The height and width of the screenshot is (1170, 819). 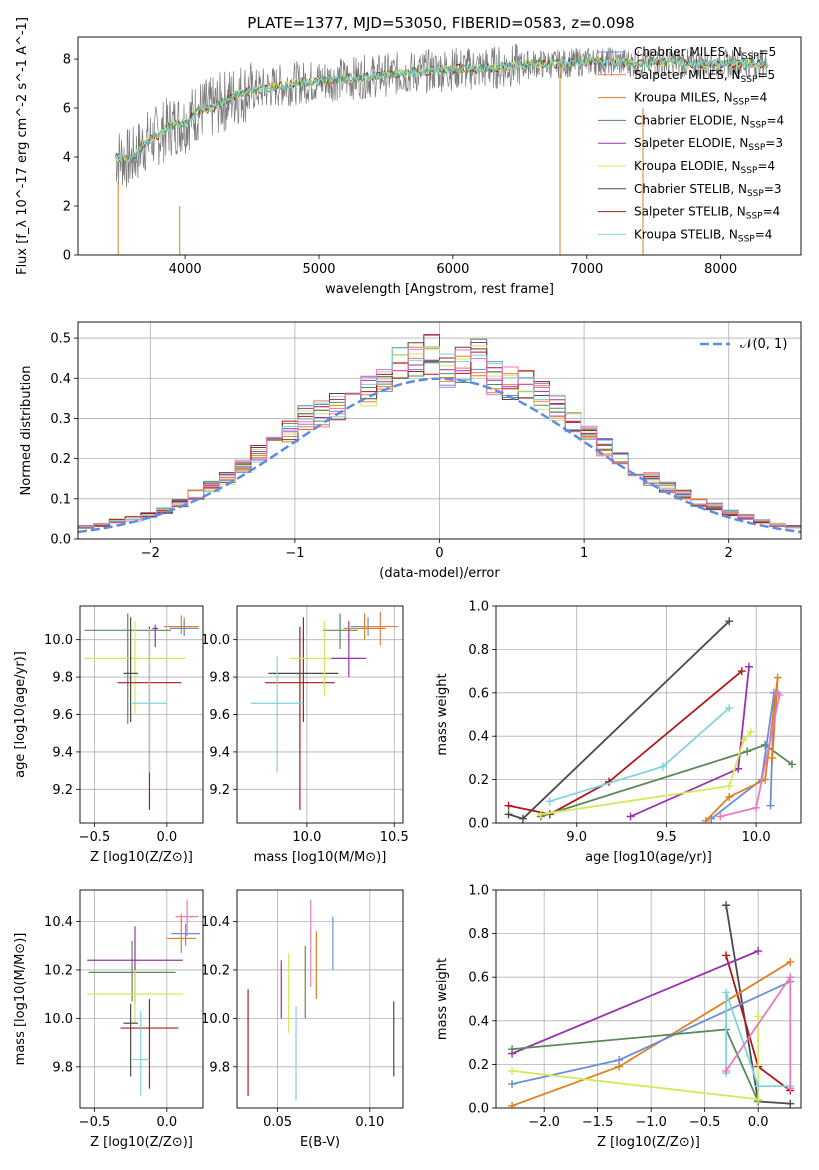 What do you see at coordinates (60, 339) in the screenshot?
I see `y-tick-label: 0.5` at bounding box center [60, 339].